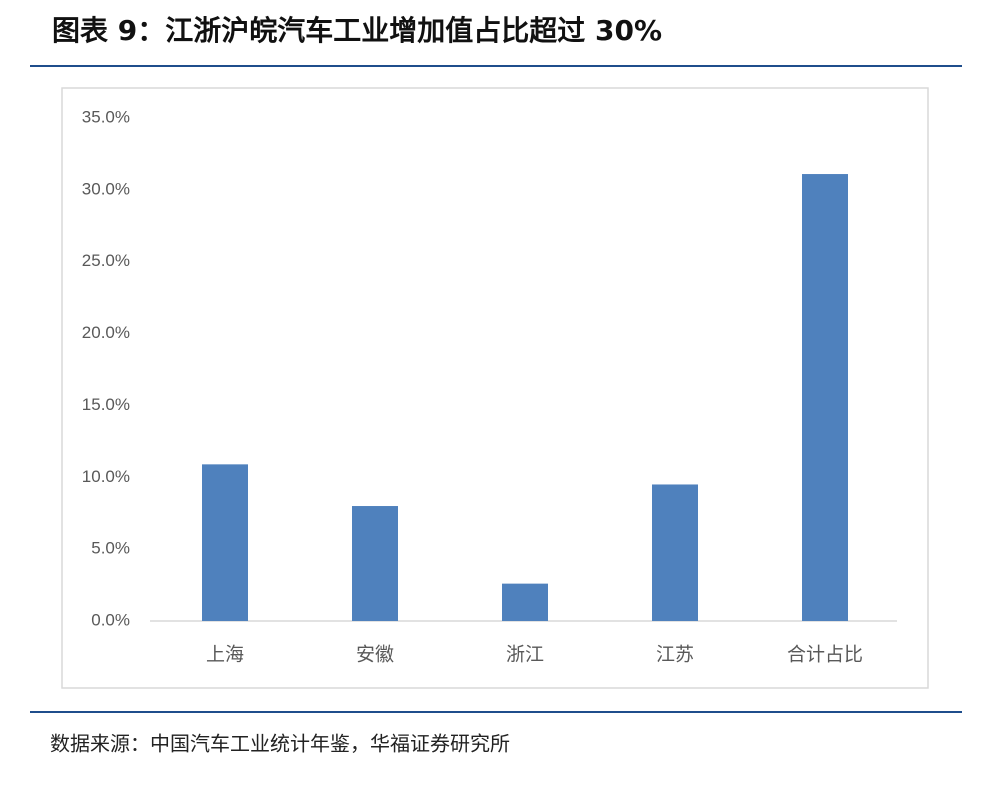 The image size is (998, 796). What do you see at coordinates (375, 655) in the screenshot?
I see `x-tick-label: 安徽` at bounding box center [375, 655].